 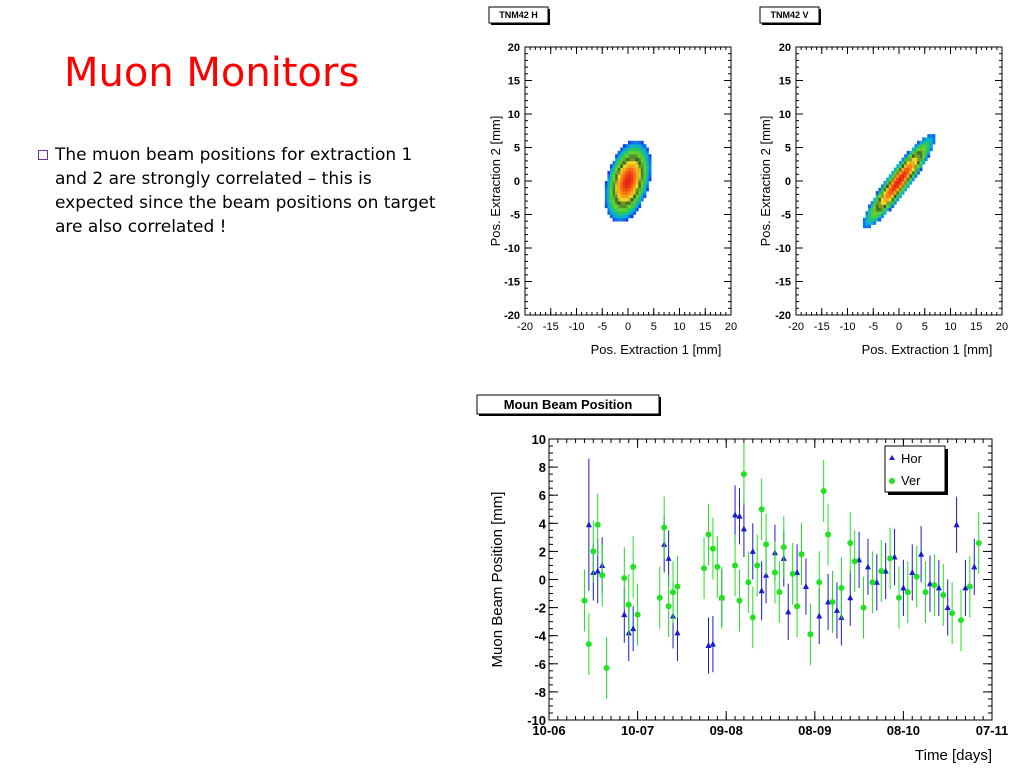 What do you see at coordinates (628, 327) in the screenshot?
I see `x-tick-label: 0` at bounding box center [628, 327].